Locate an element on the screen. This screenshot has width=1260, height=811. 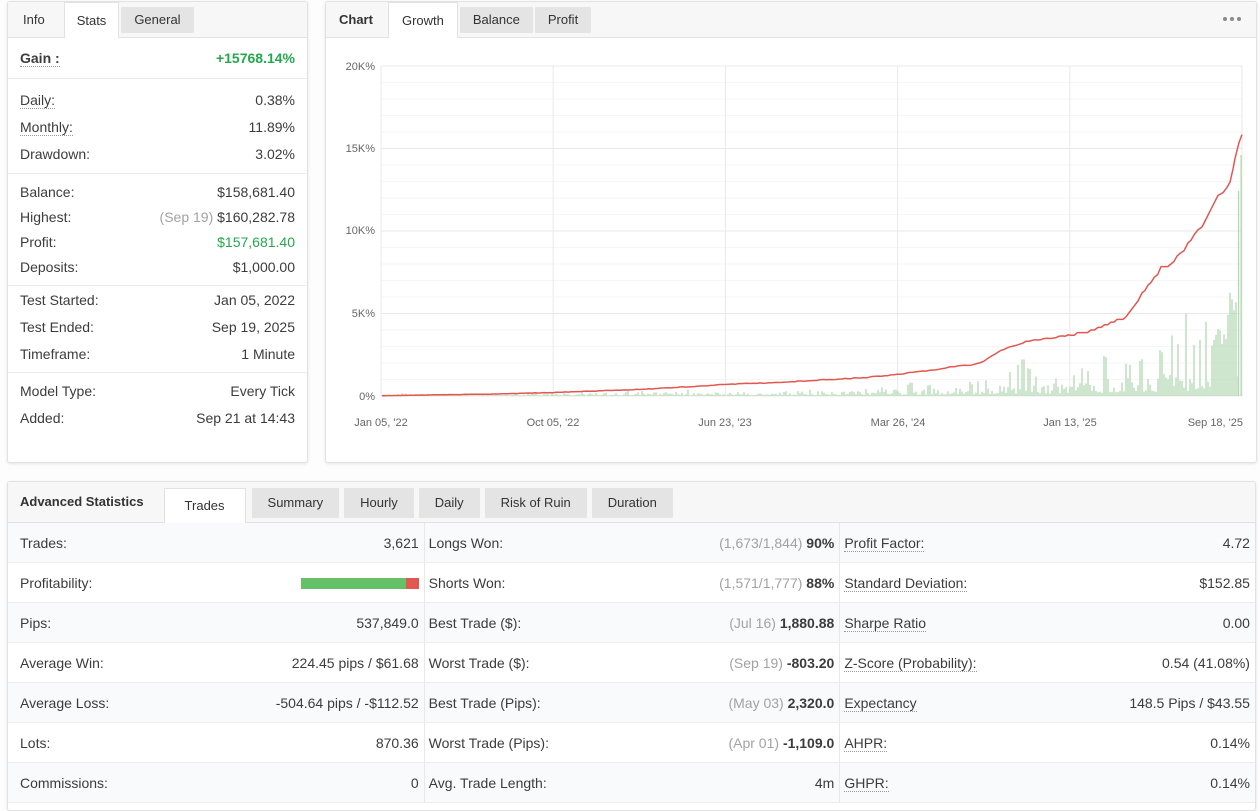
svg-text: 10K% is located at coordinates (361, 231).